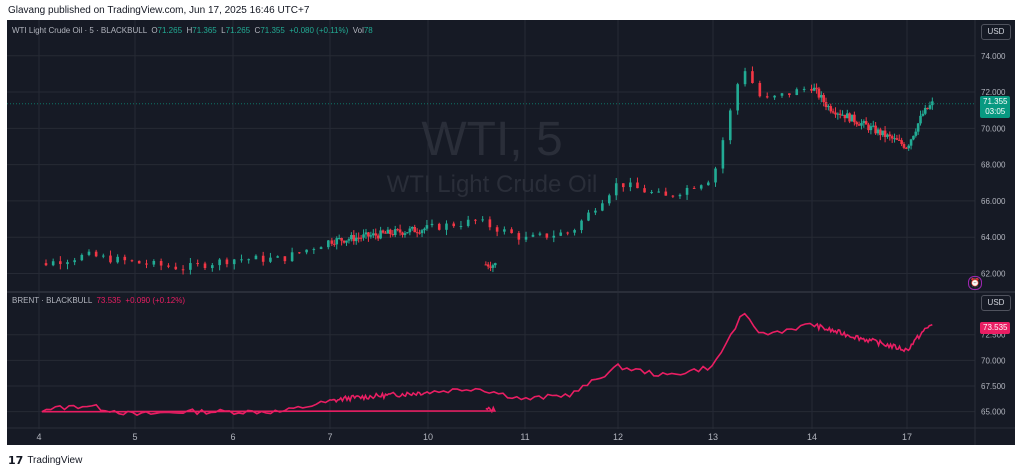  I want to click on wti-countdown: 03:05, so click(995, 111).